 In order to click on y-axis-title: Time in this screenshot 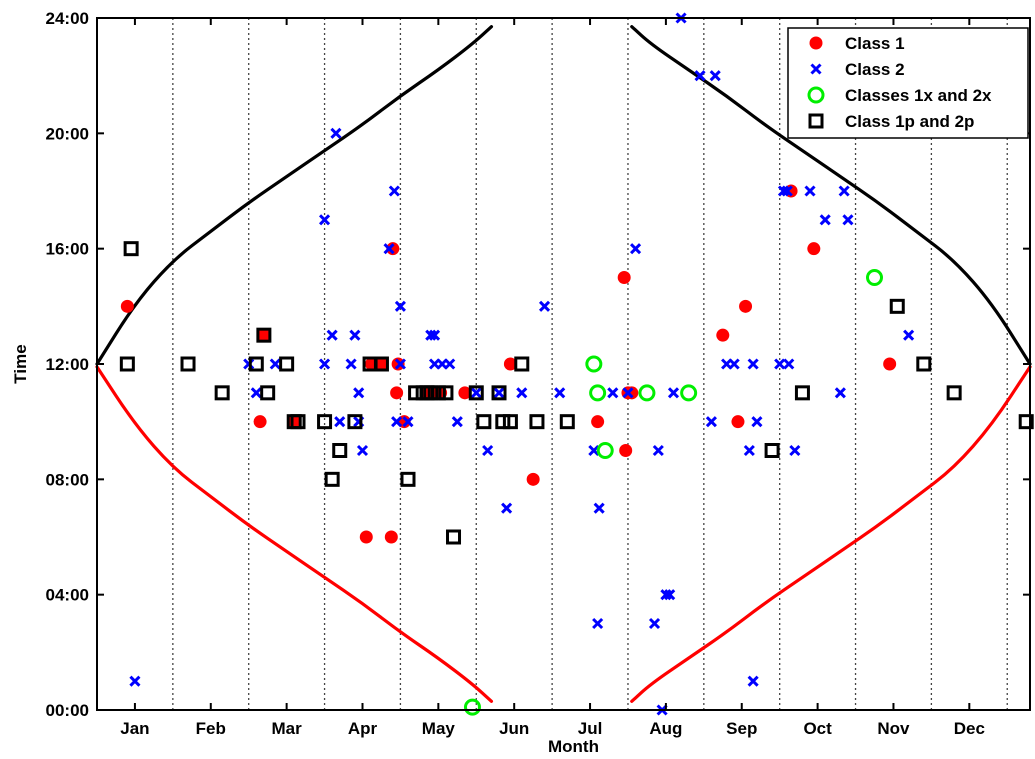, I will do `click(20, 363)`.